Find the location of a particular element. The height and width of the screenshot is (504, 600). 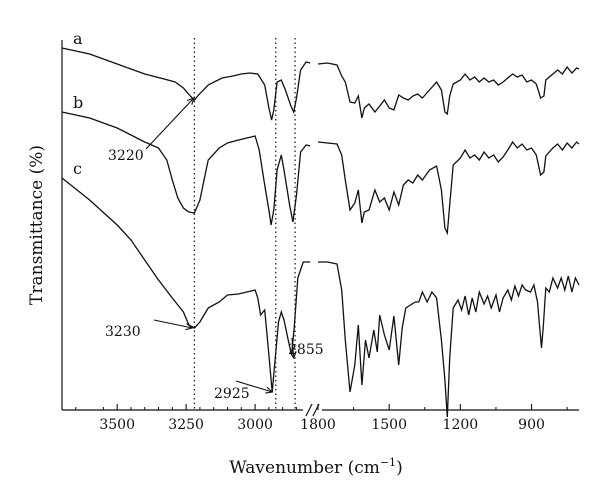

tick-label-right-1200: 1200 is located at coordinates (461, 425).